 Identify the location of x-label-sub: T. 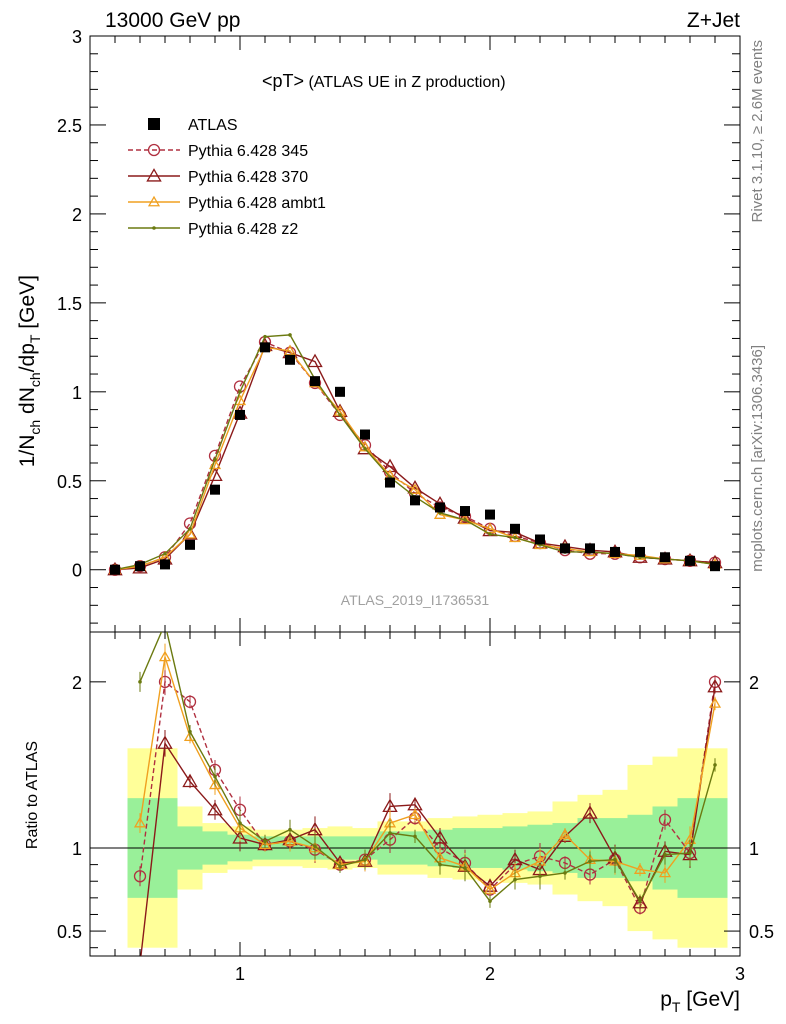
(676, 1007).